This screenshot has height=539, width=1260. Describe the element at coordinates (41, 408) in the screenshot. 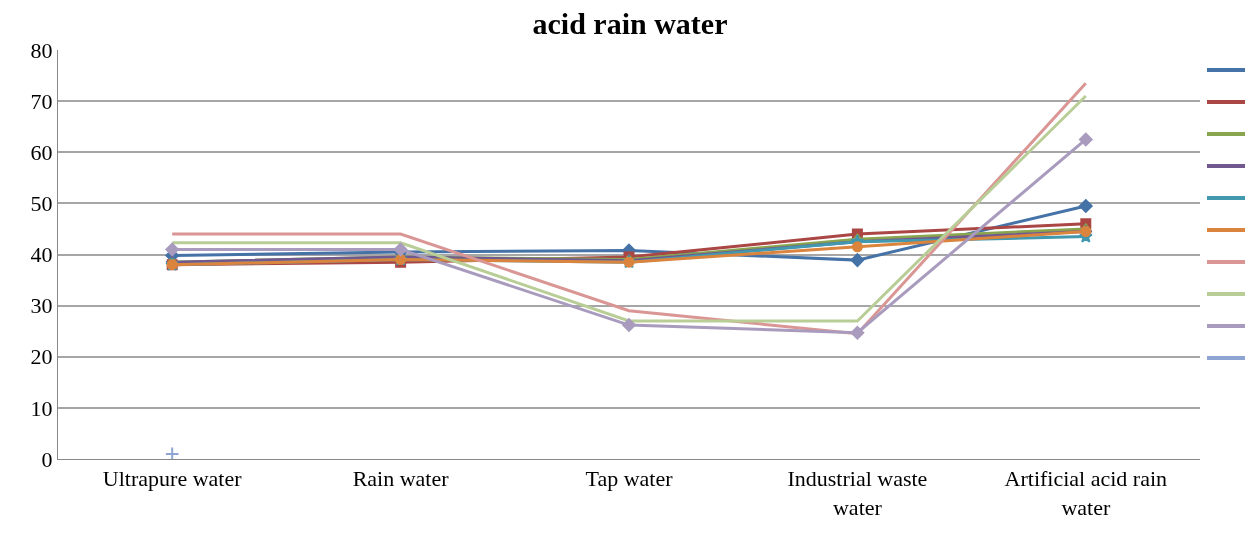

I see `y-tick-label: 10` at that location.